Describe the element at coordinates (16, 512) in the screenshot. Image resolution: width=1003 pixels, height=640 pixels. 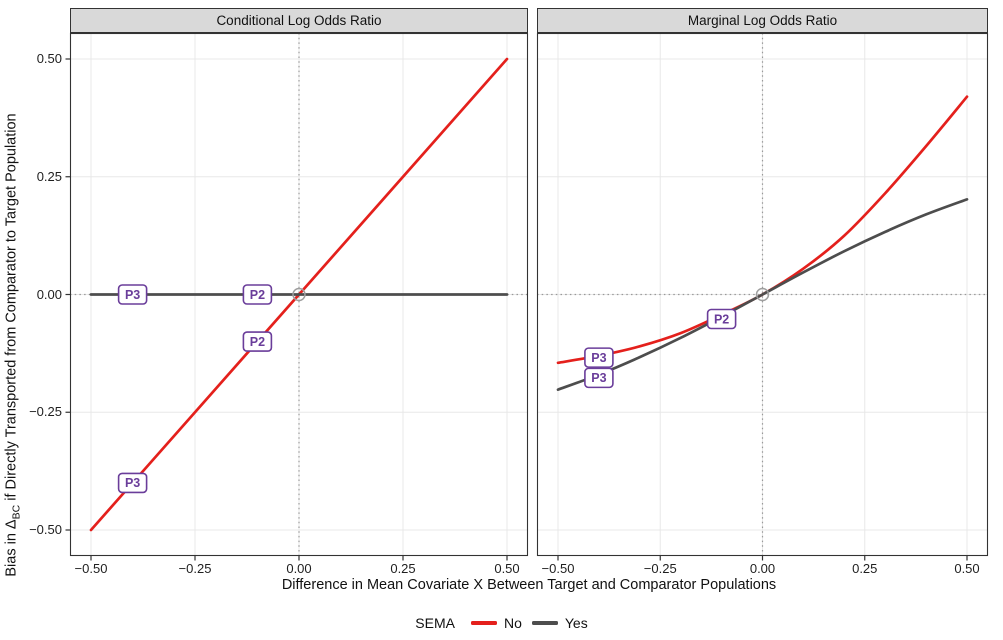
I see `y-axis-title-subscript: BC` at that location.